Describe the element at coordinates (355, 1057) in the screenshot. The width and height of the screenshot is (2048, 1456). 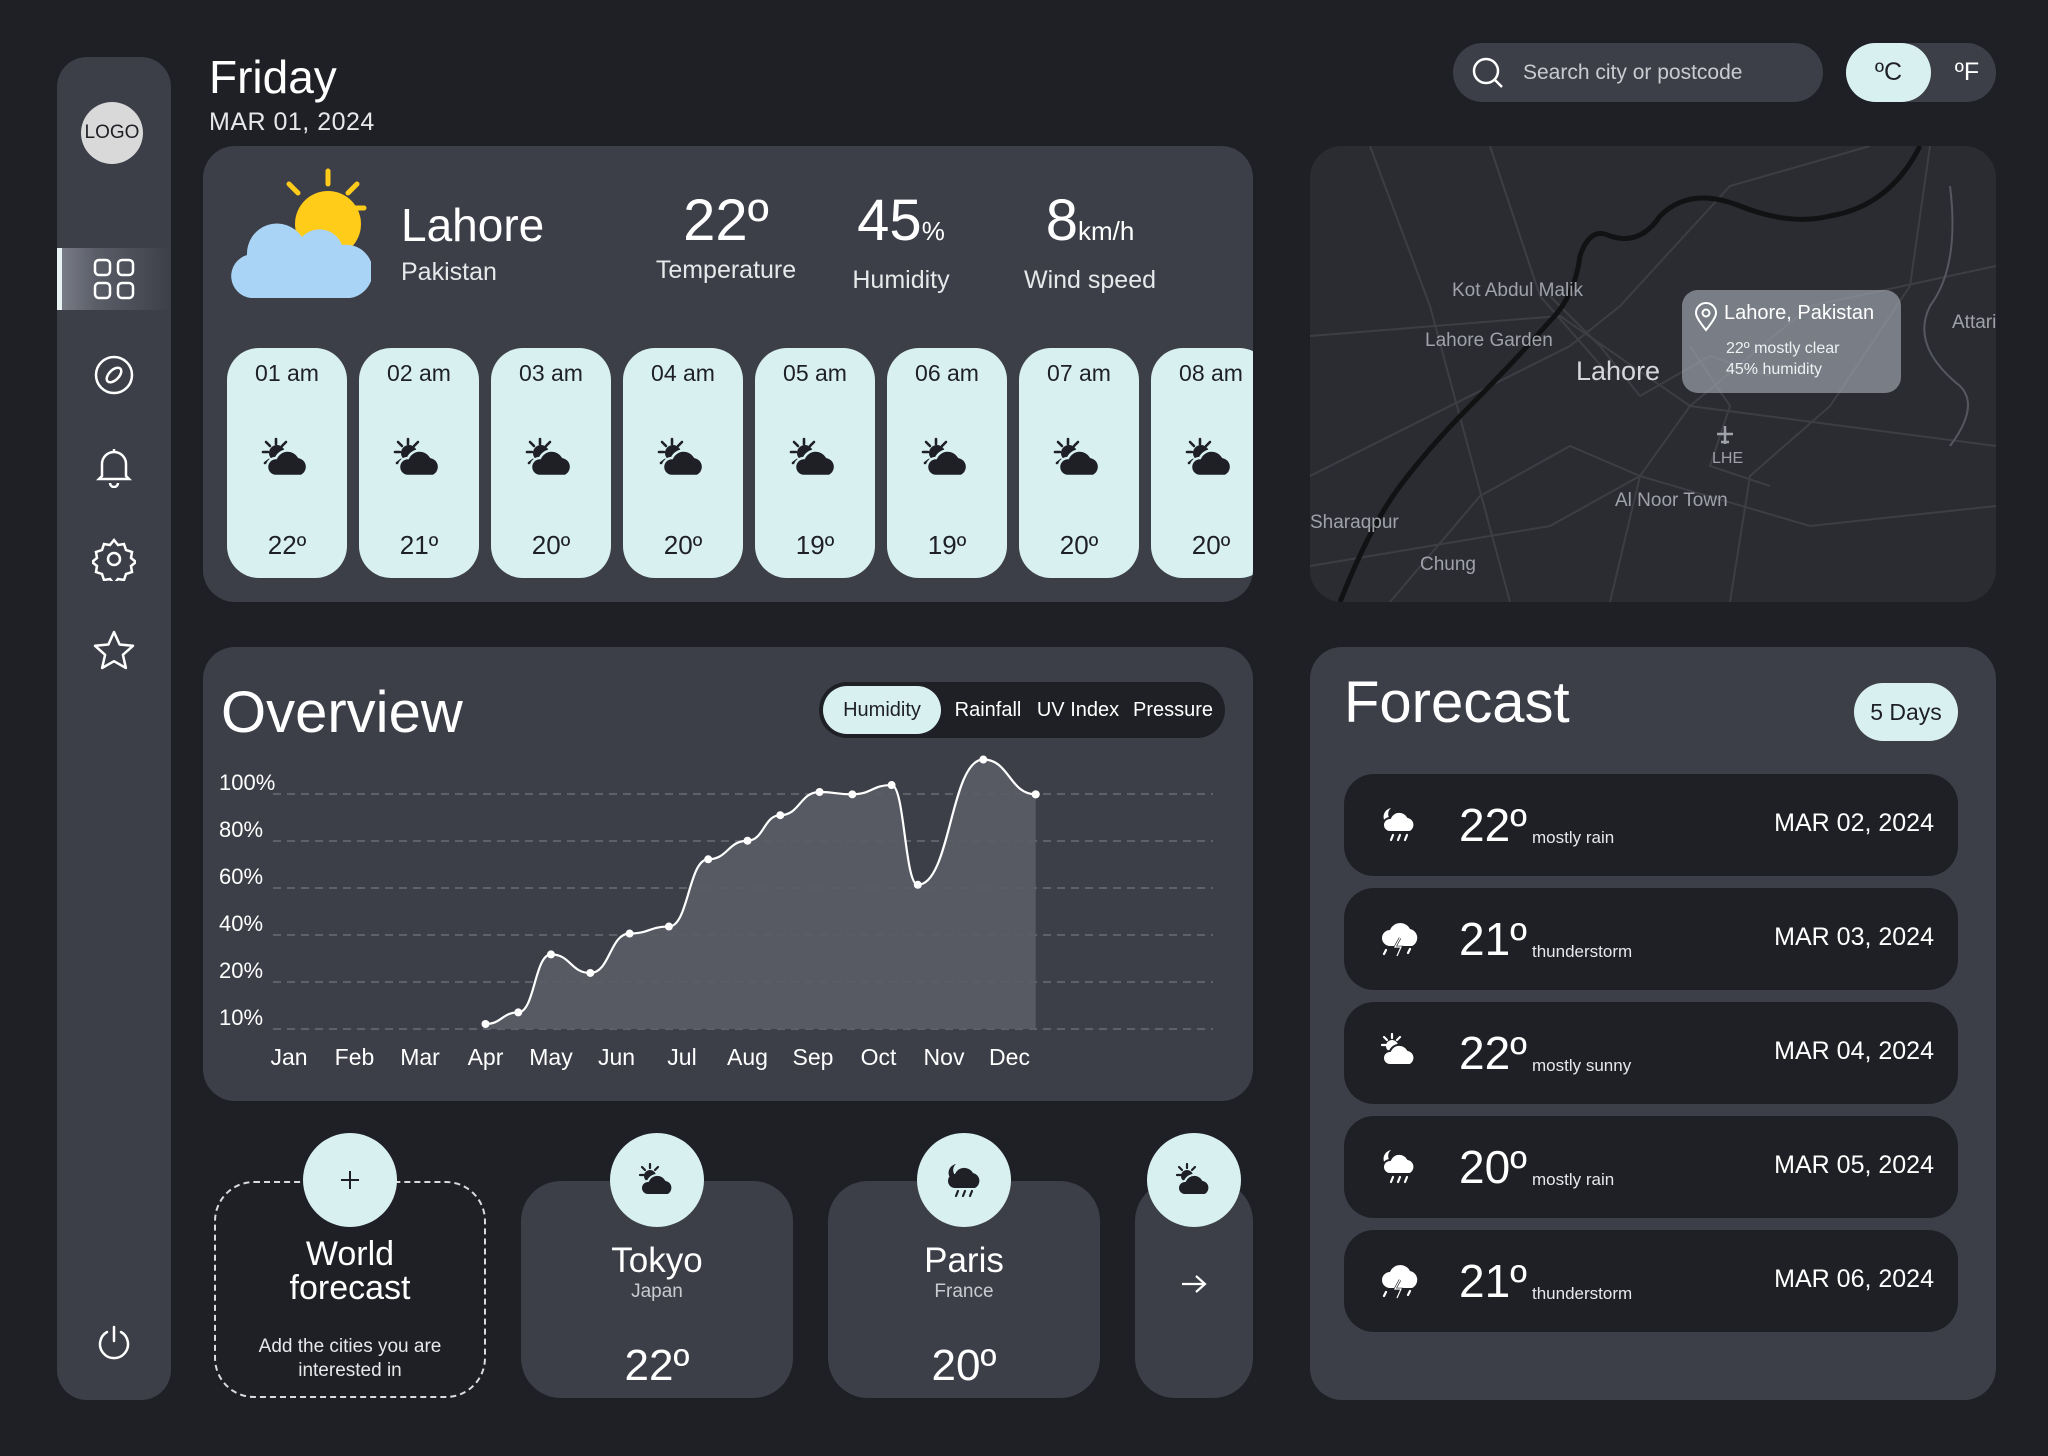
I see `x-tick-label: Feb` at that location.